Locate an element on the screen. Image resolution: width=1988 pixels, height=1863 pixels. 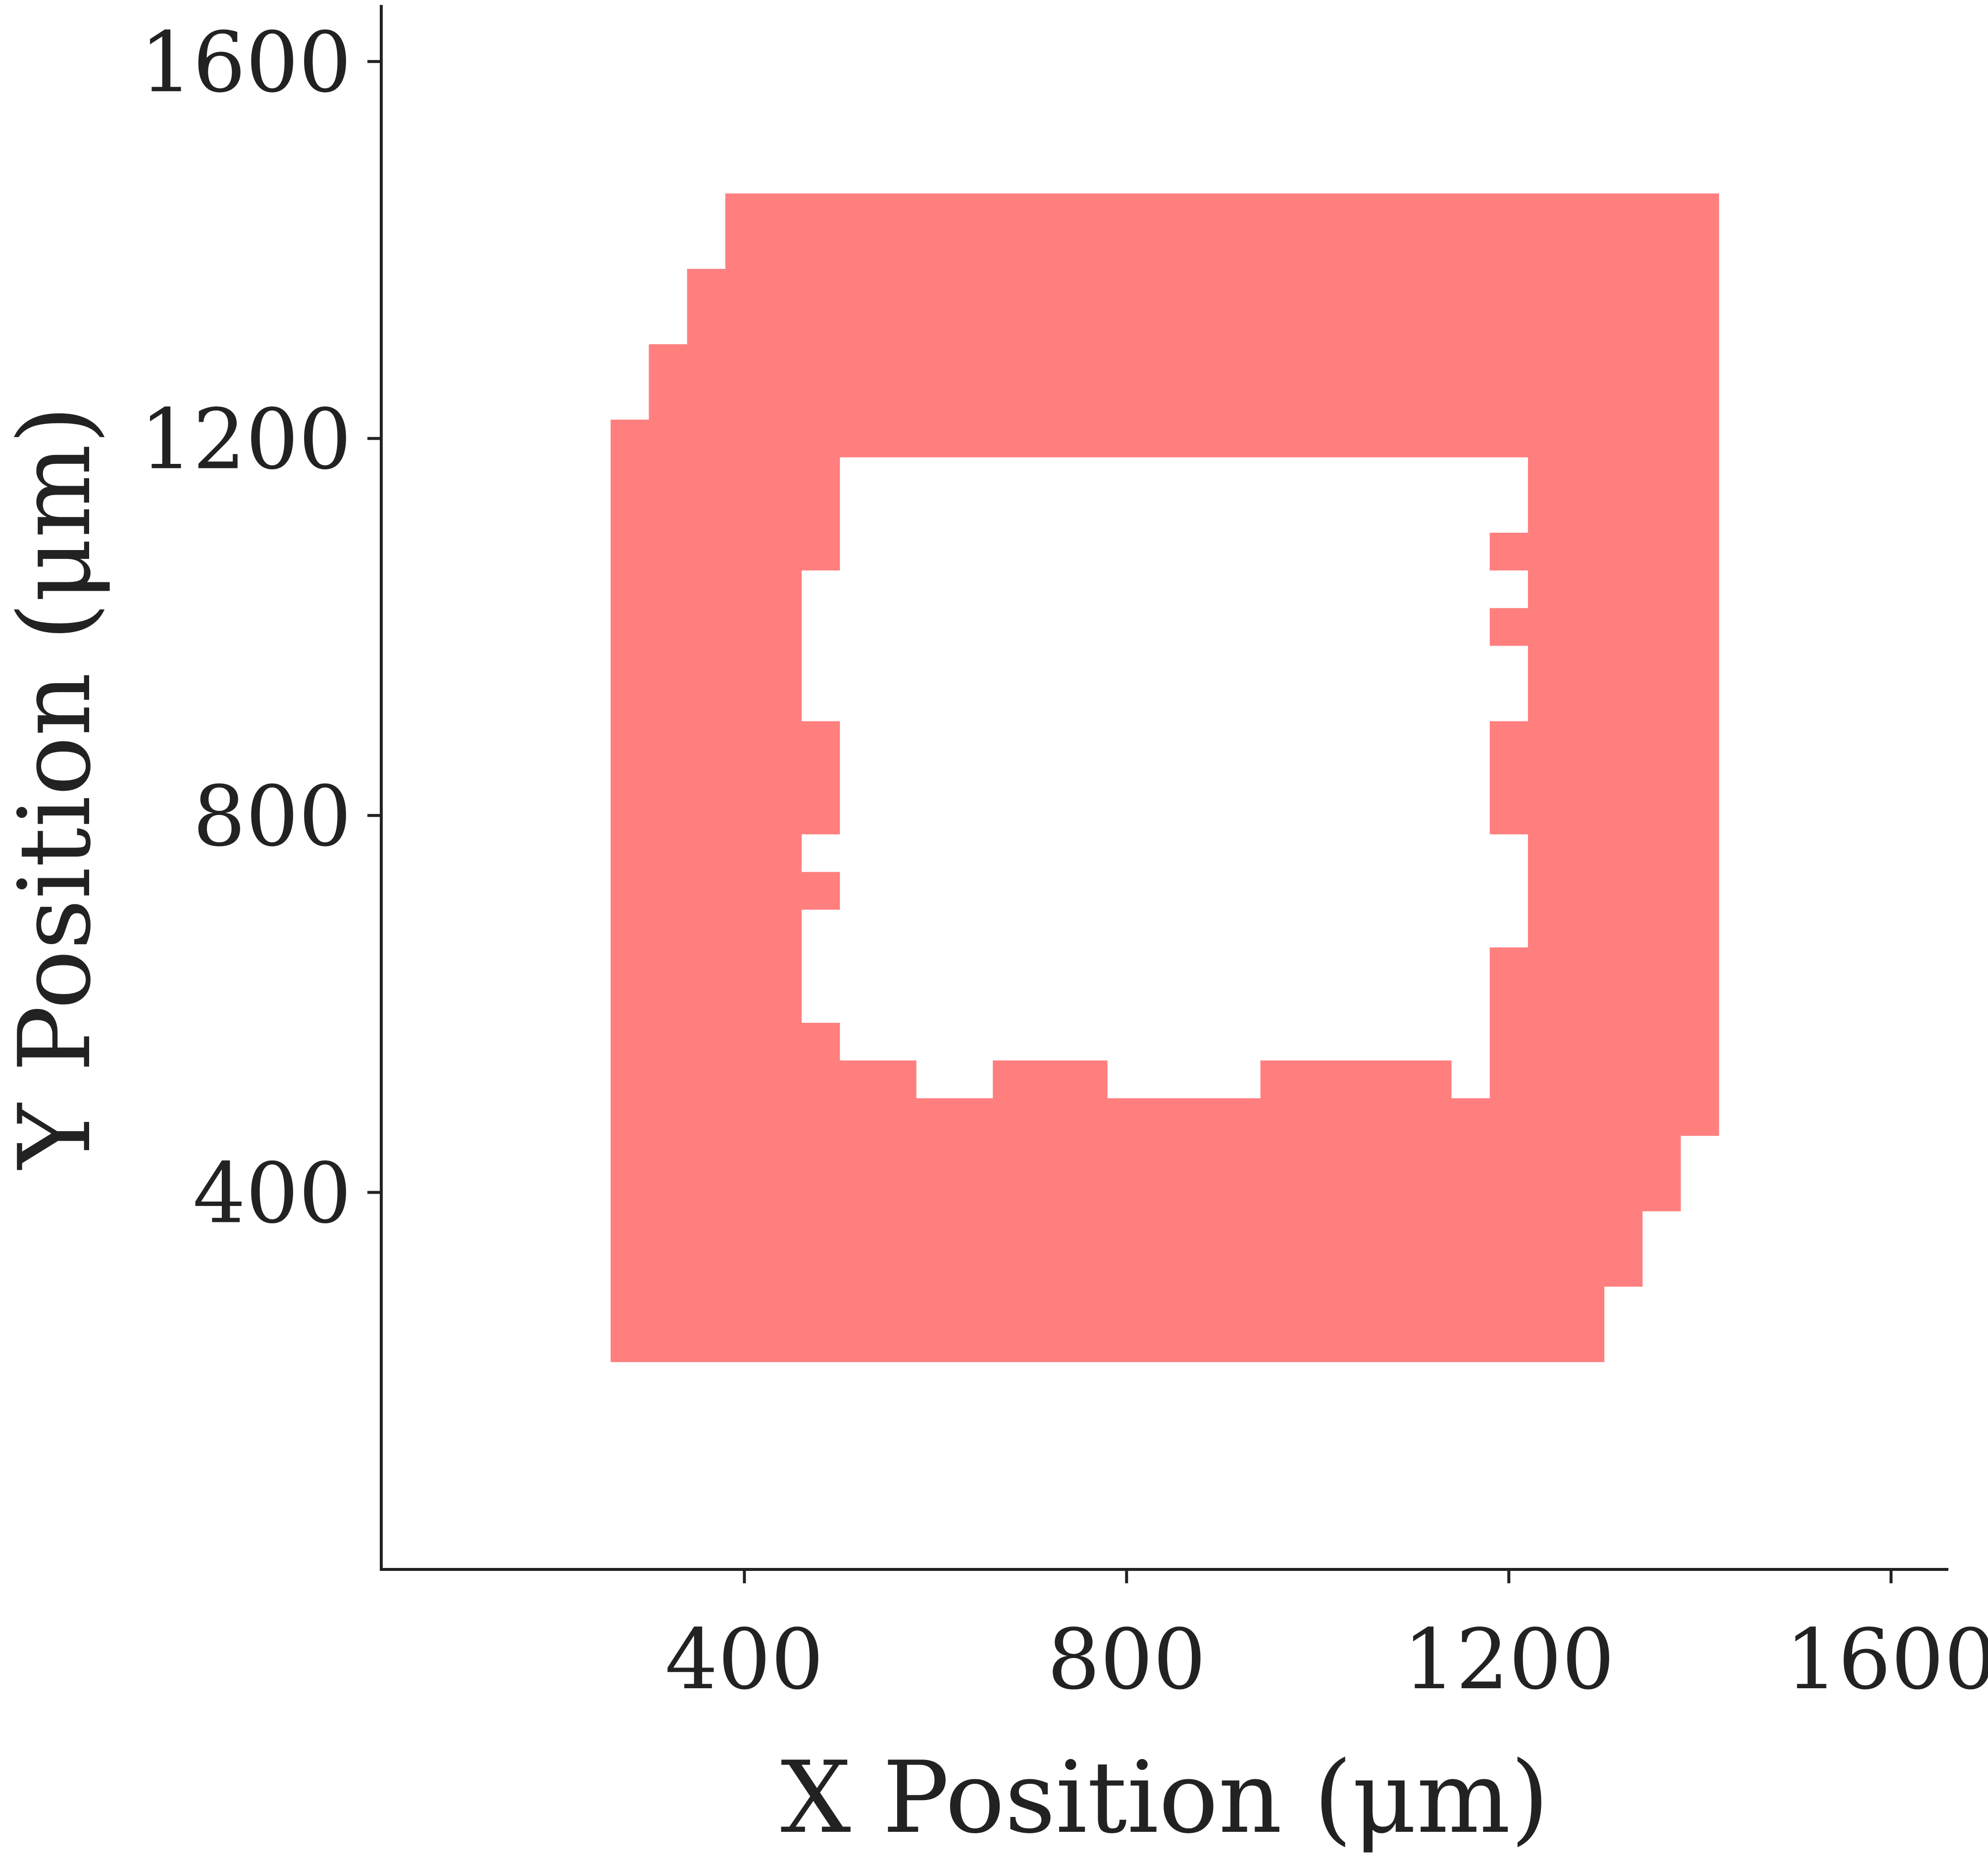
x-axis-ticks: 400 800 1200 1600 is located at coordinates (1327, 1639).